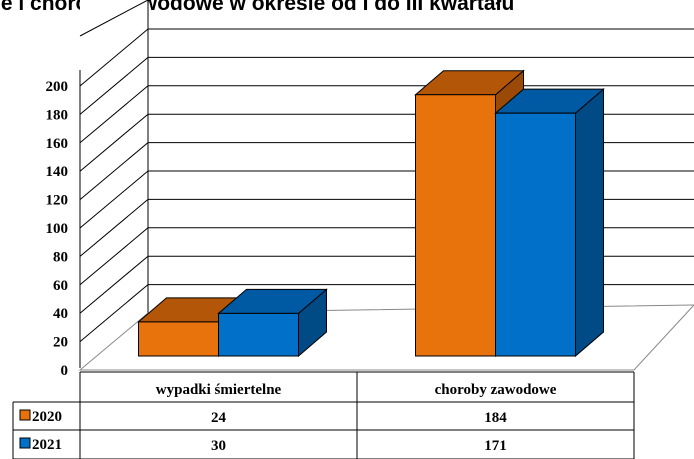 The height and width of the screenshot is (459, 694). Describe the element at coordinates (219, 418) in the screenshot. I see `data-label: 24` at that location.